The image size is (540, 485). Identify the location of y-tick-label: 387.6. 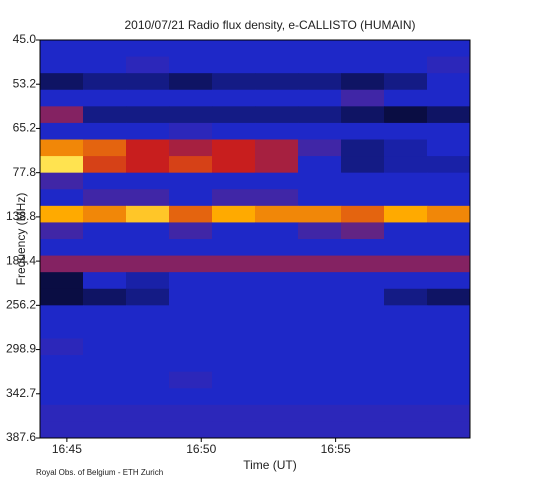
(21, 437).